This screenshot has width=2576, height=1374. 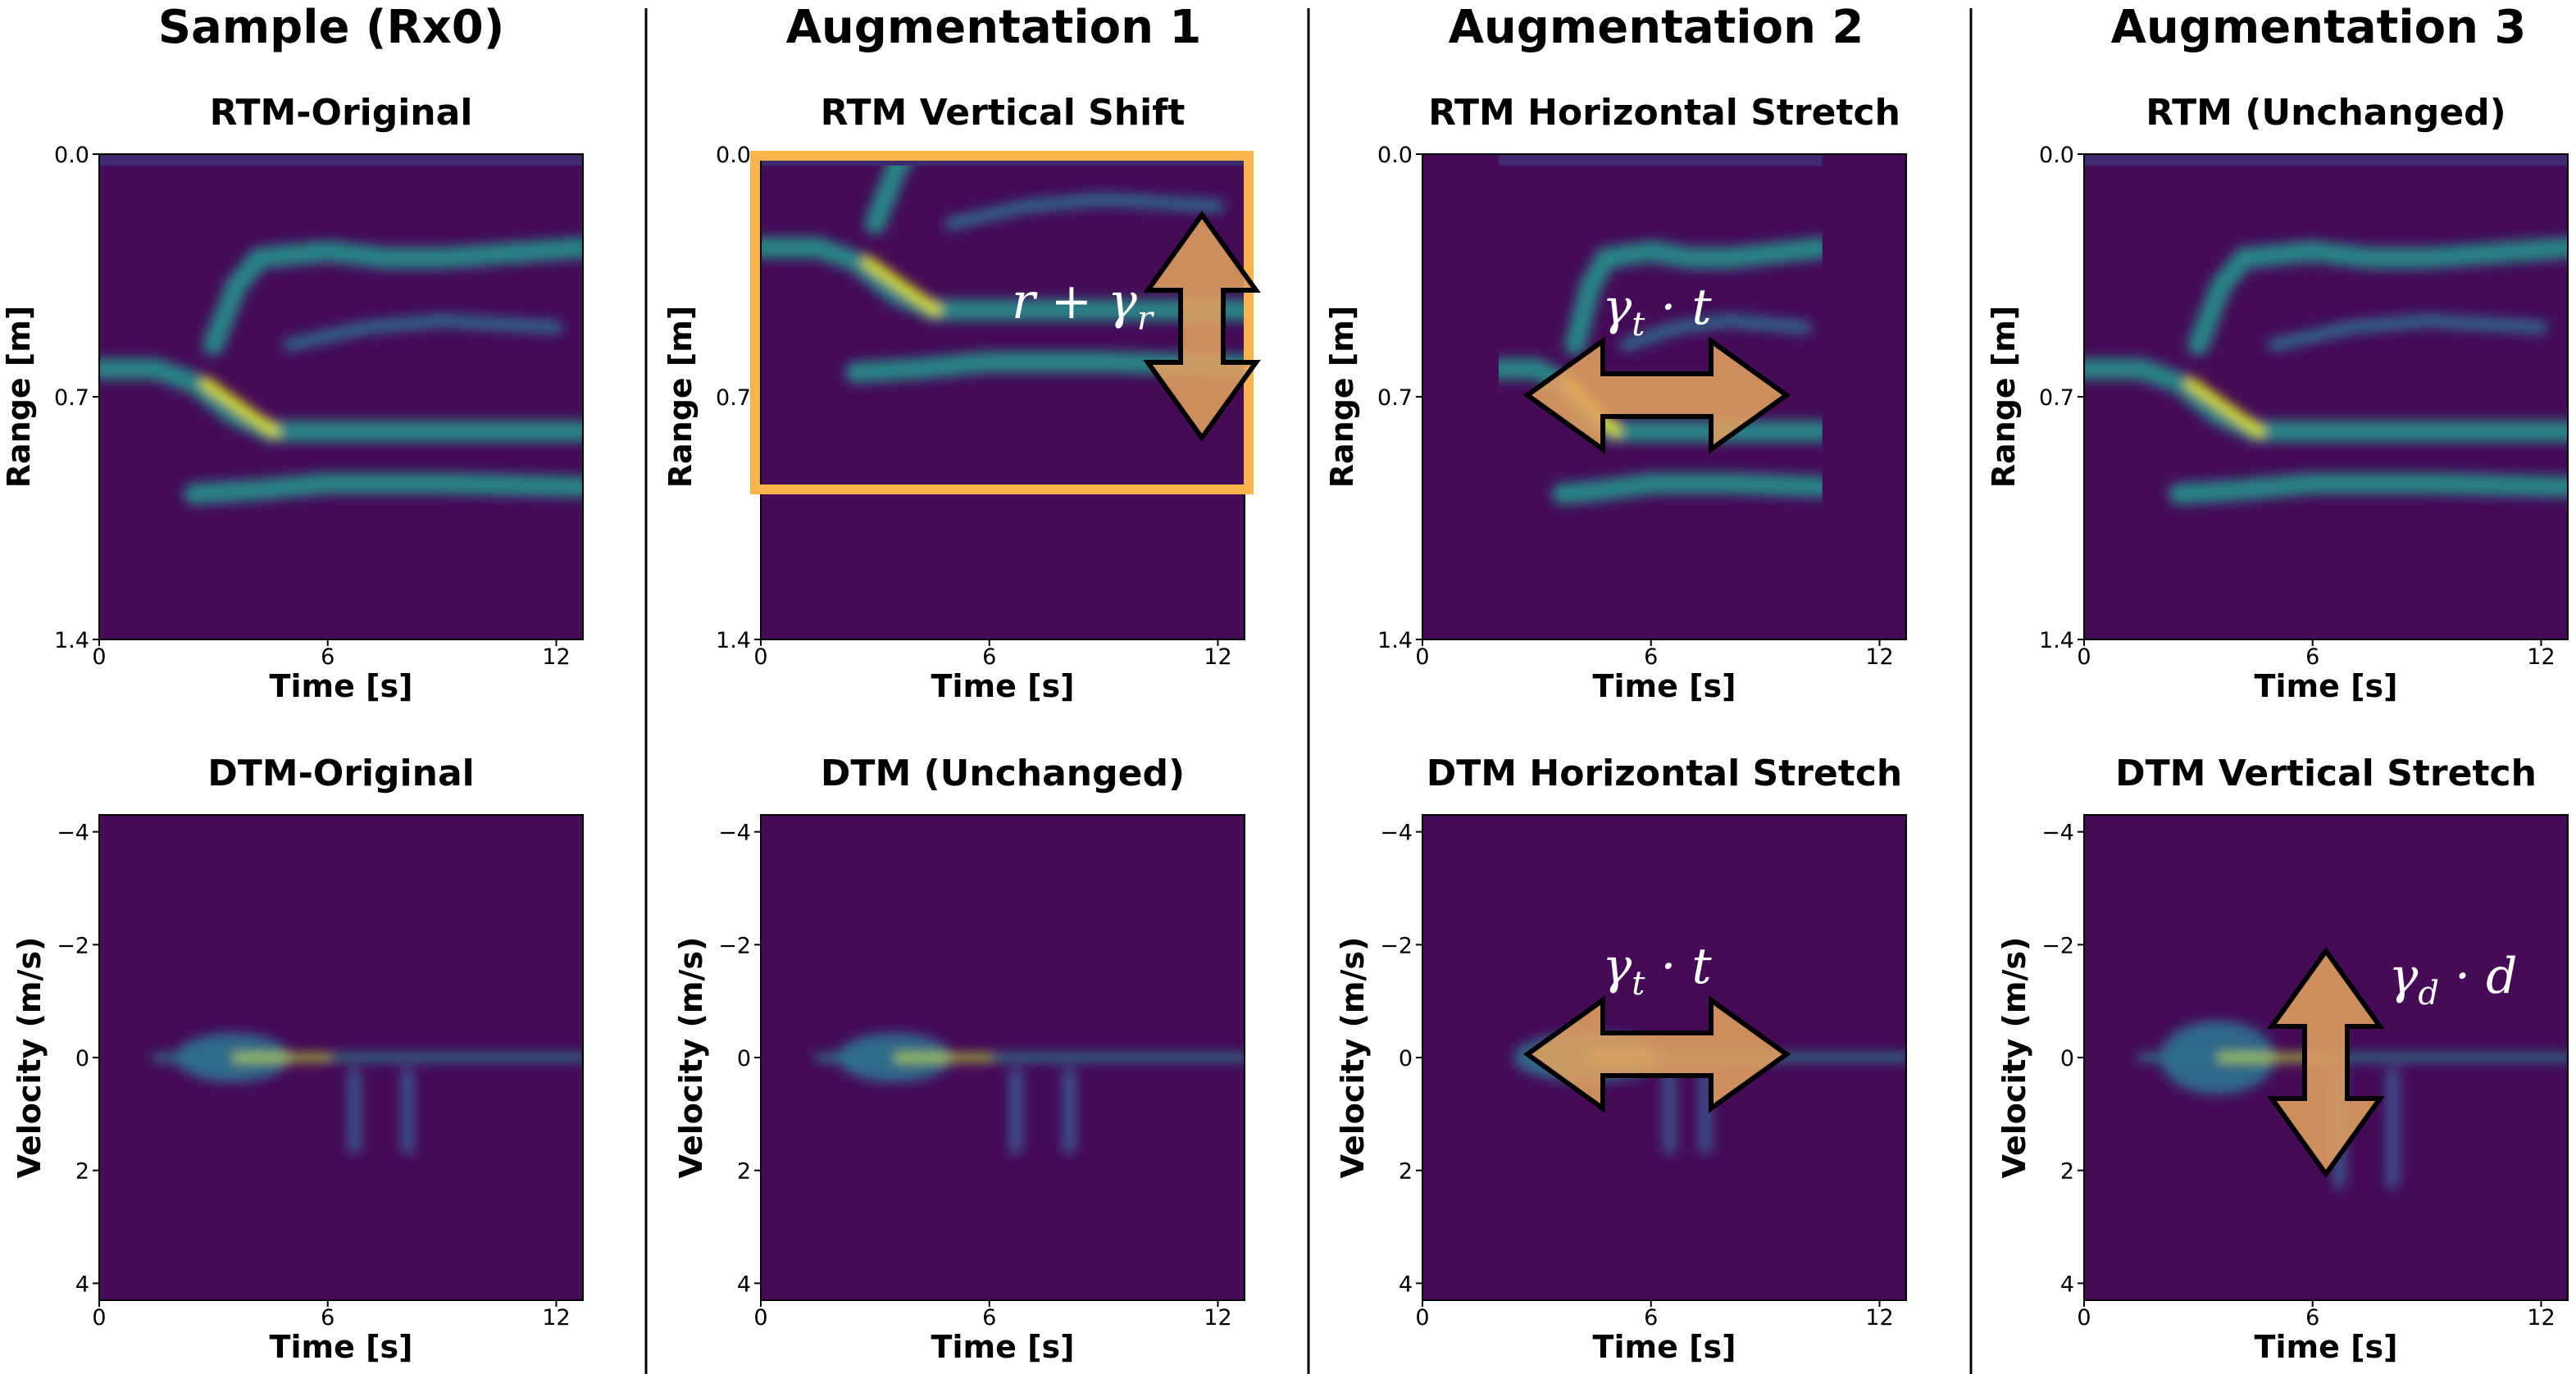 What do you see at coordinates (2326, 113) in the screenshot?
I see `subplot-title: RTM (Unchanged)` at bounding box center [2326, 113].